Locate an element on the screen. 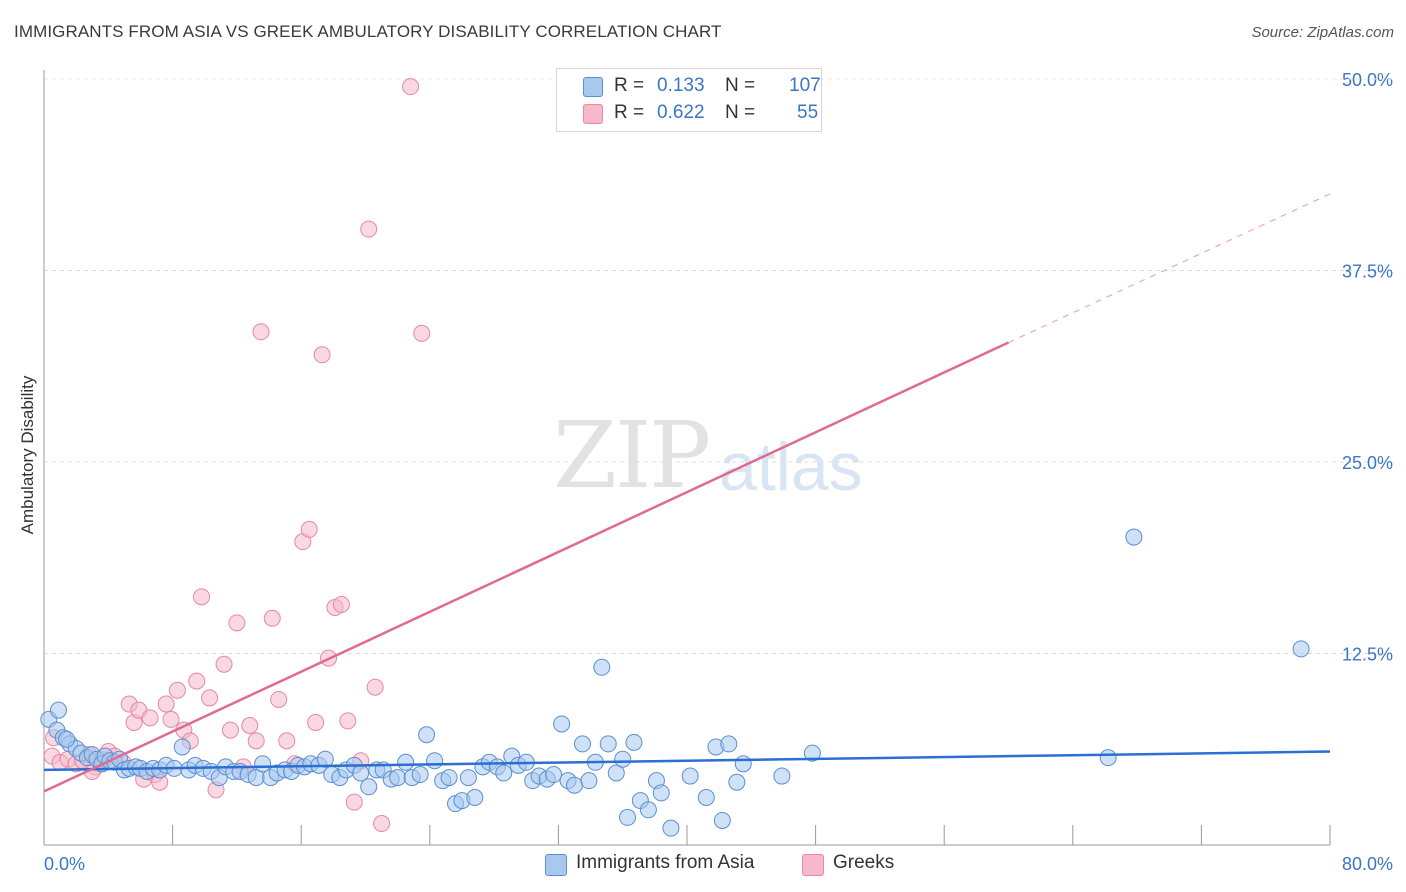 Image resolution: width=1406 pixels, height=892 pixels. legend-n-value: 55 is located at coordinates (808, 112).